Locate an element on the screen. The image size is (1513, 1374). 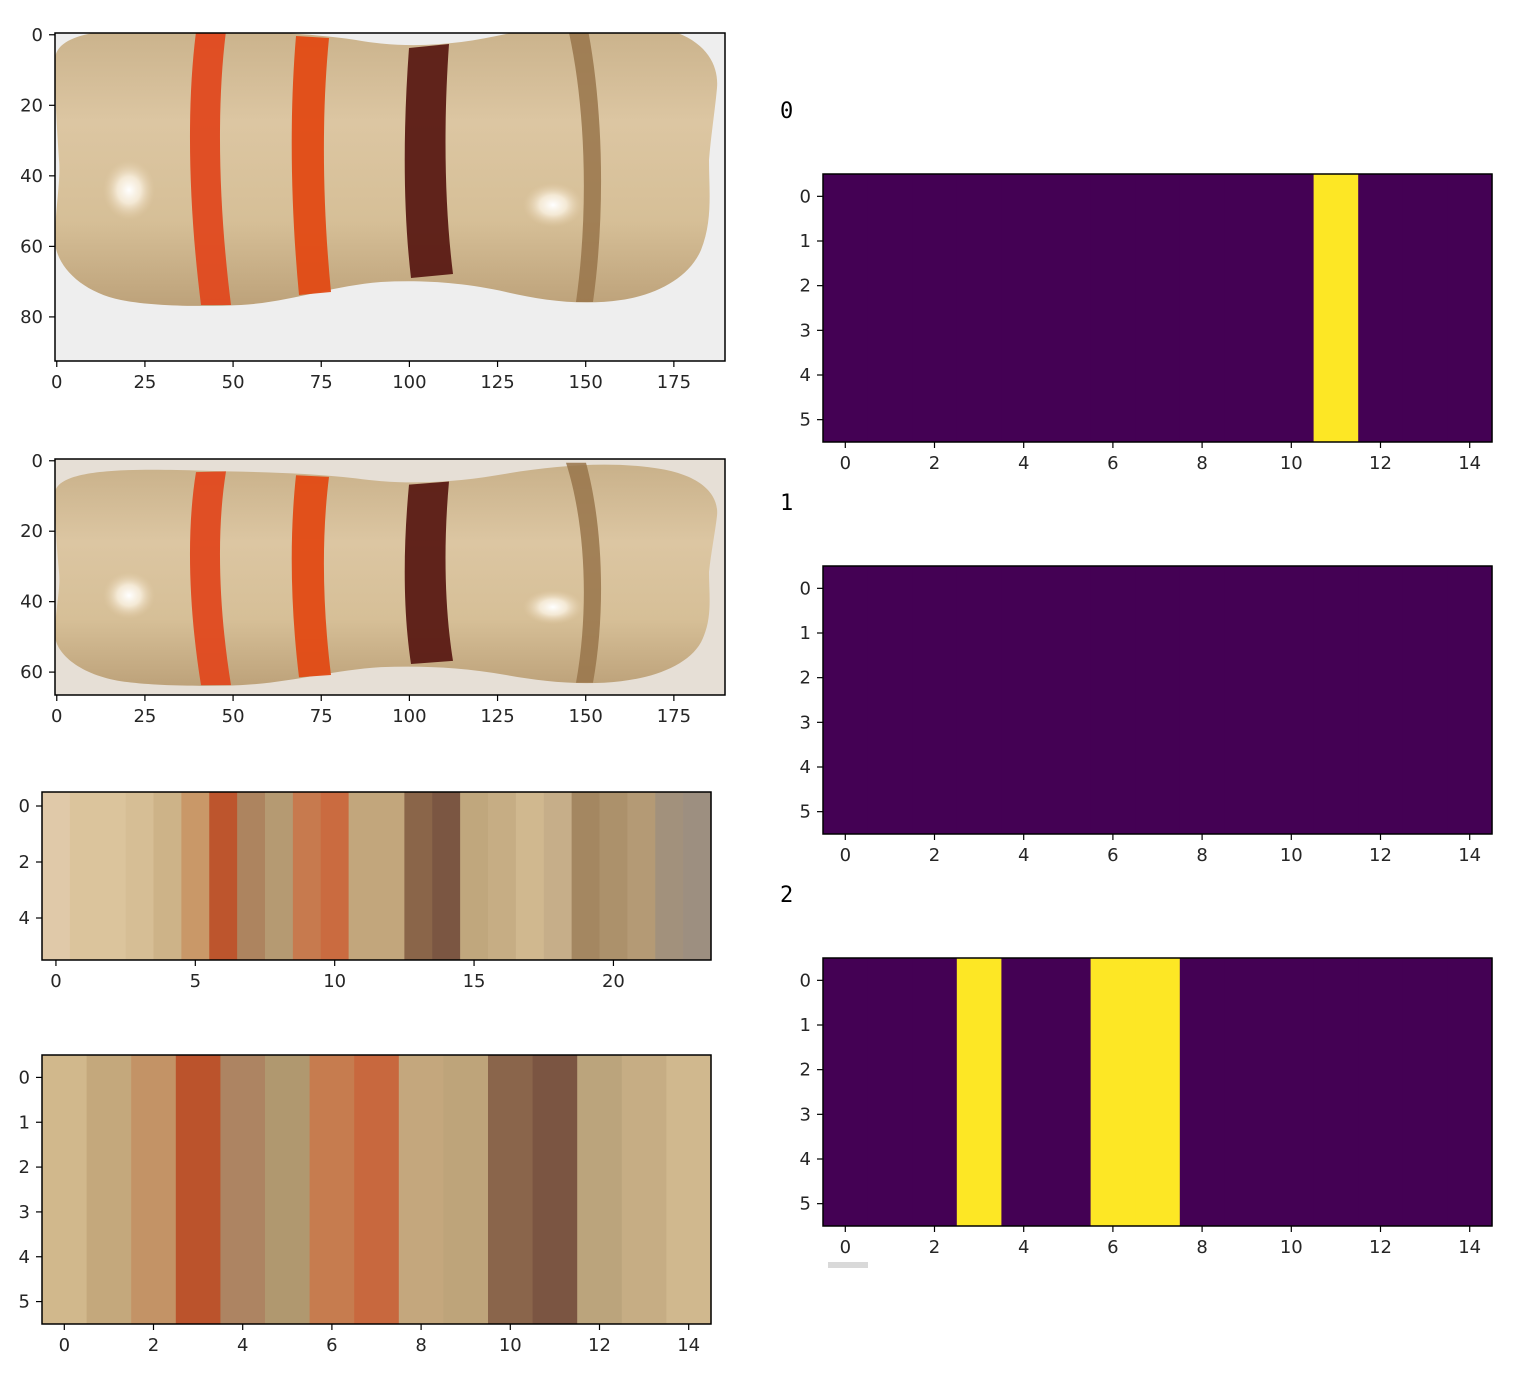
x-tick-label: 125 is located at coordinates (497, 716).